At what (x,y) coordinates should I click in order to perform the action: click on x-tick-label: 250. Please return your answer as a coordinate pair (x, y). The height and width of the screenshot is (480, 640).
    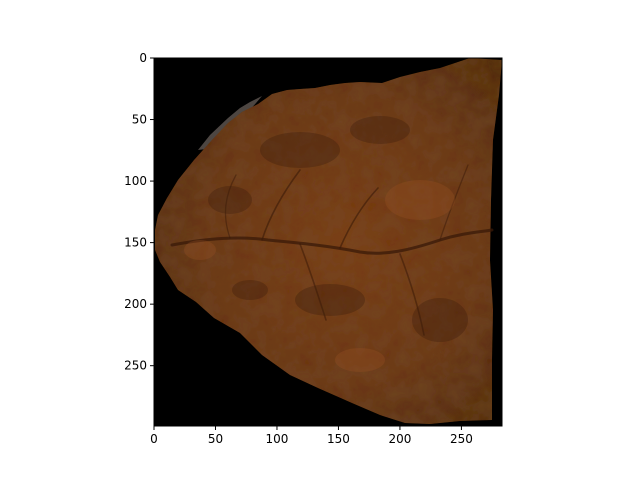
    Looking at the image, I should click on (461, 439).